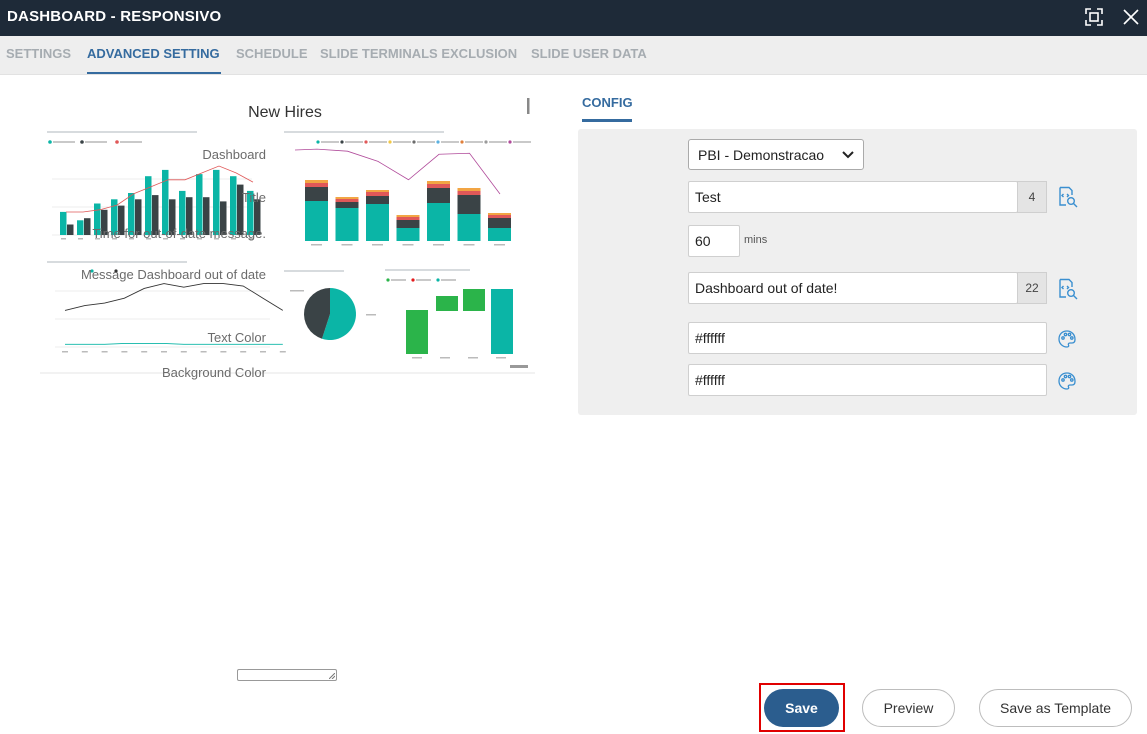 The width and height of the screenshot is (1147, 734). Describe the element at coordinates (39, 53) in the screenshot. I see `tab-settings: SETTINGS` at that location.